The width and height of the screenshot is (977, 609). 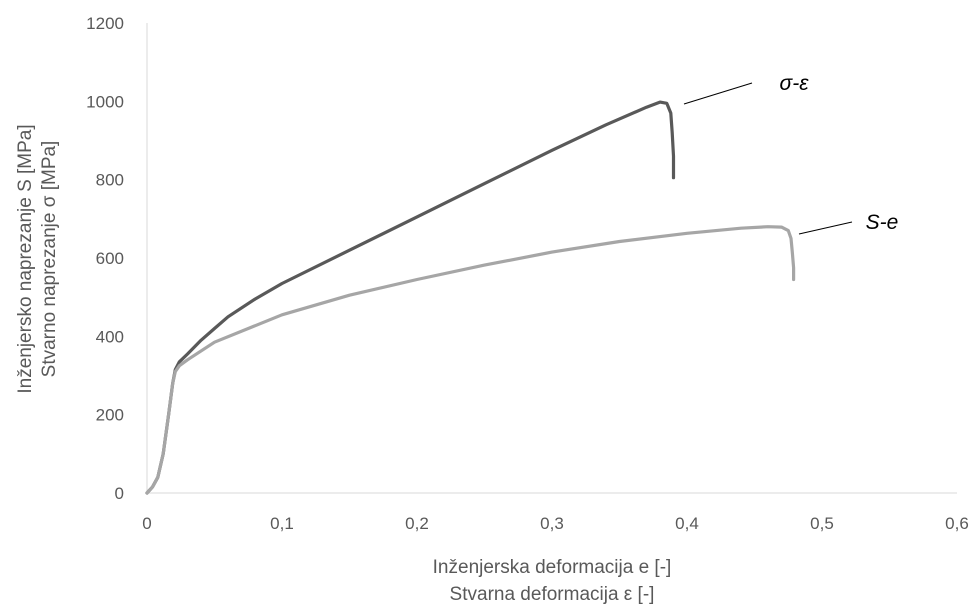 I want to click on y-tick-label: 1200, so click(x=105, y=23).